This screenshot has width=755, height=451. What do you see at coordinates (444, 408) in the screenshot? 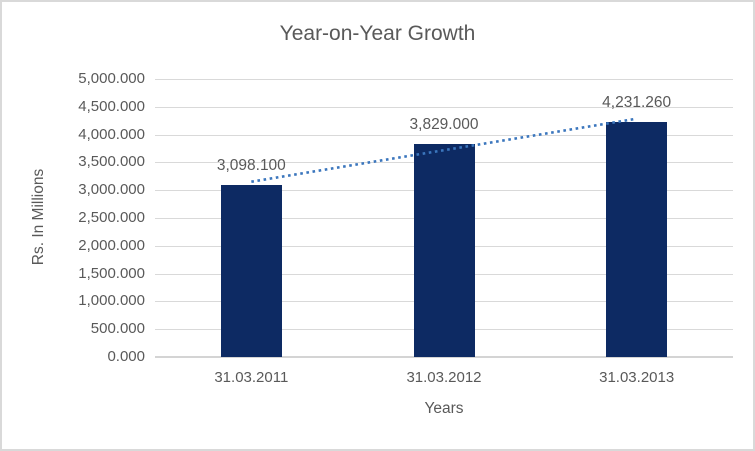
I see `x-axis-title: Years` at bounding box center [444, 408].